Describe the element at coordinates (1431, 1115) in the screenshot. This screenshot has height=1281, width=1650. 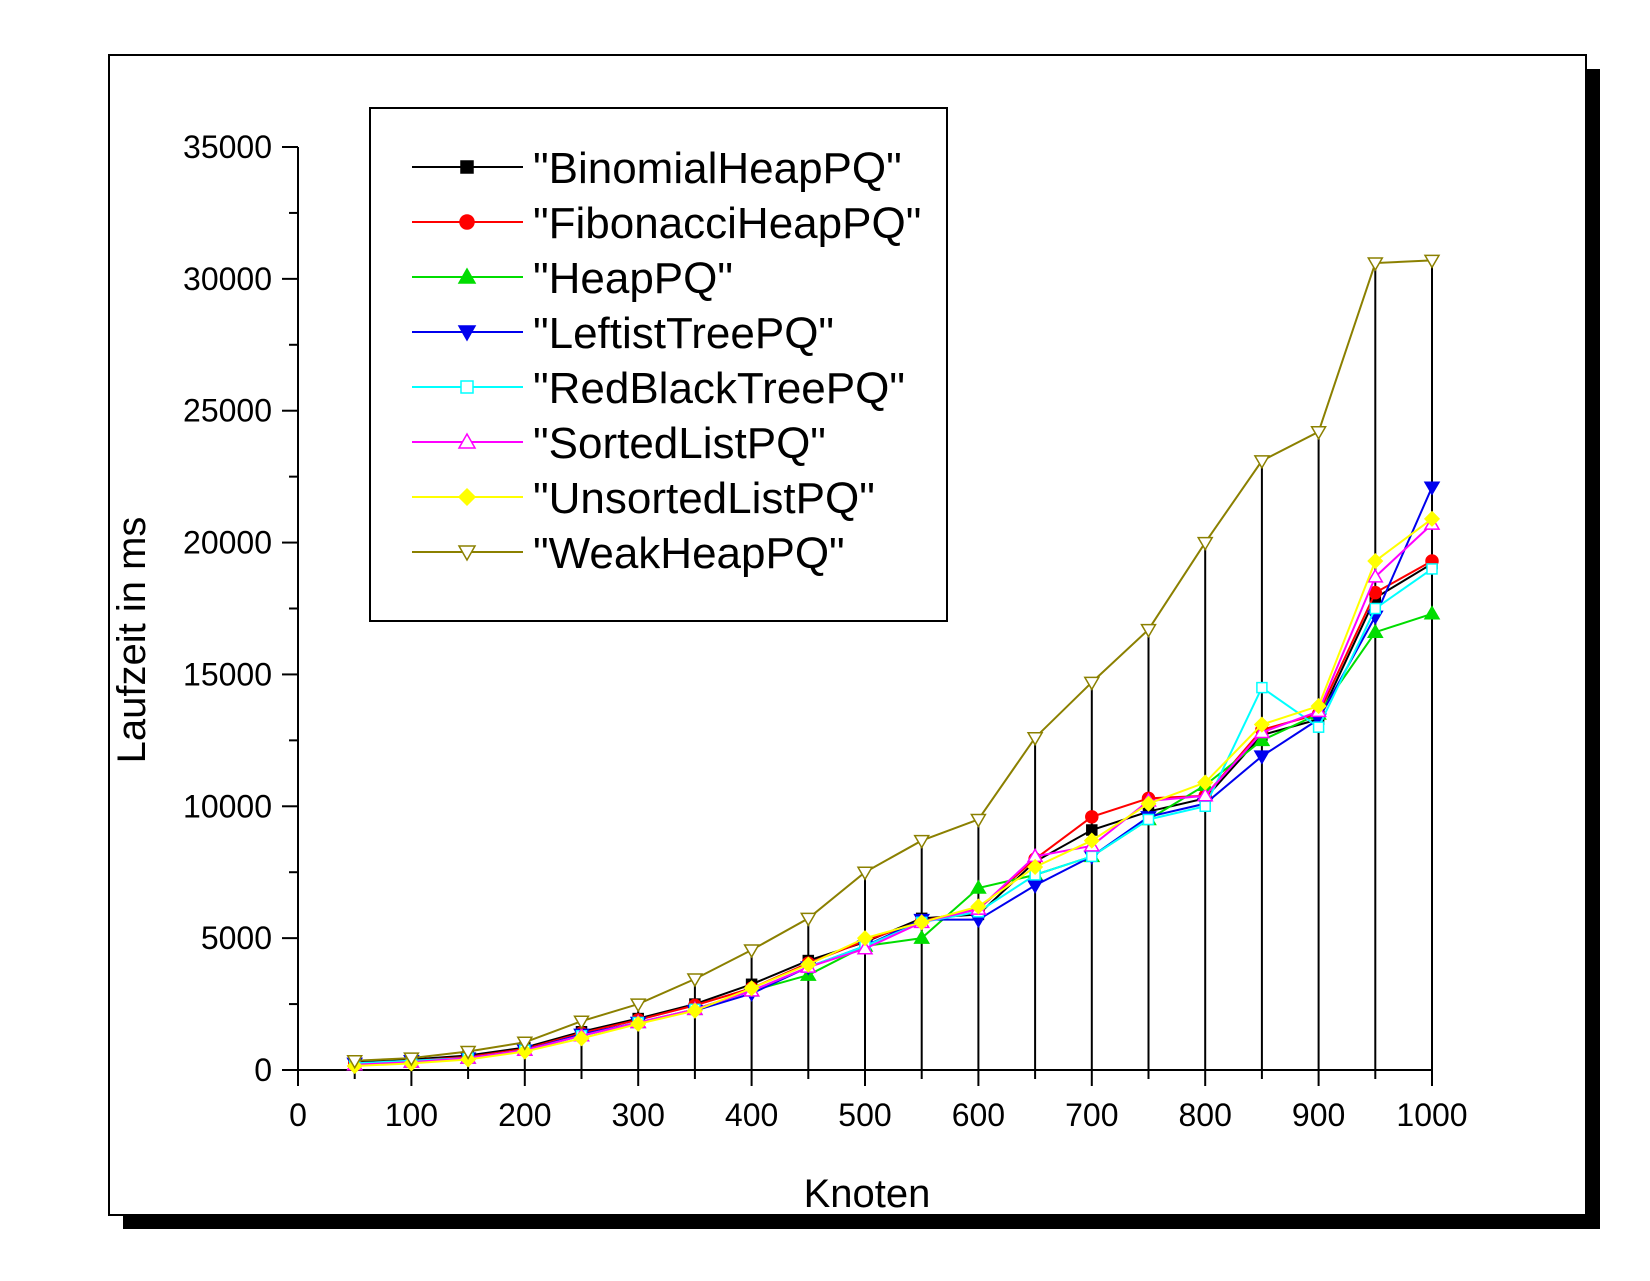
I see `x-tick-label: 1000` at that location.